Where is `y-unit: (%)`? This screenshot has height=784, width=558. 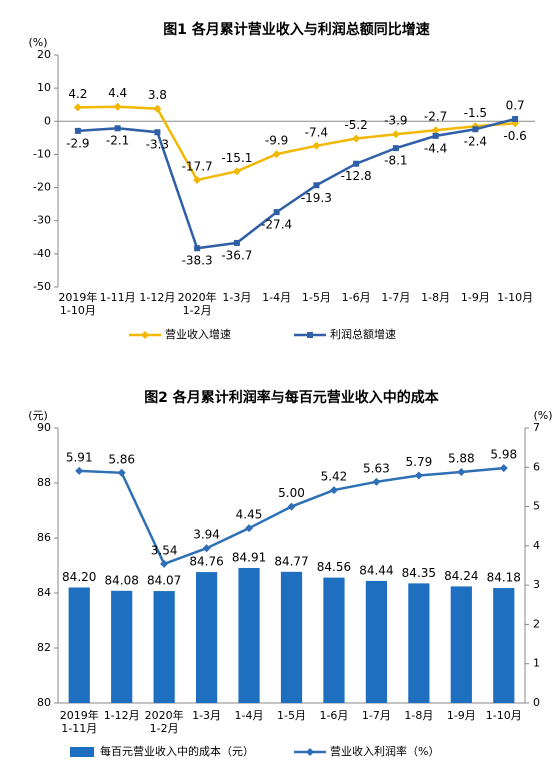 y-unit: (%) is located at coordinates (37, 42).